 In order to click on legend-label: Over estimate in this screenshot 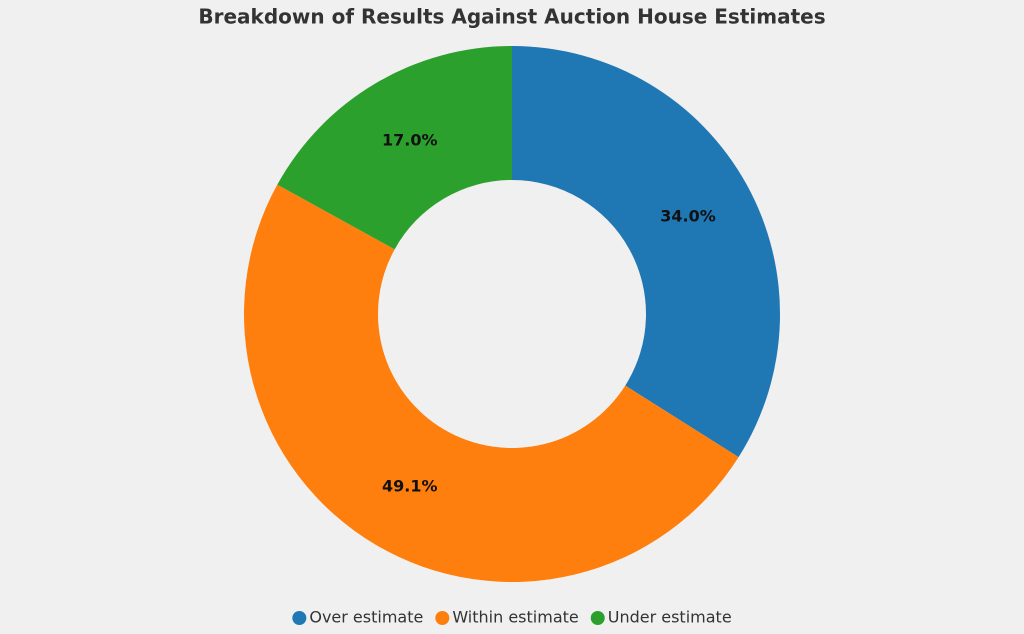, I will do `click(366, 617)`.